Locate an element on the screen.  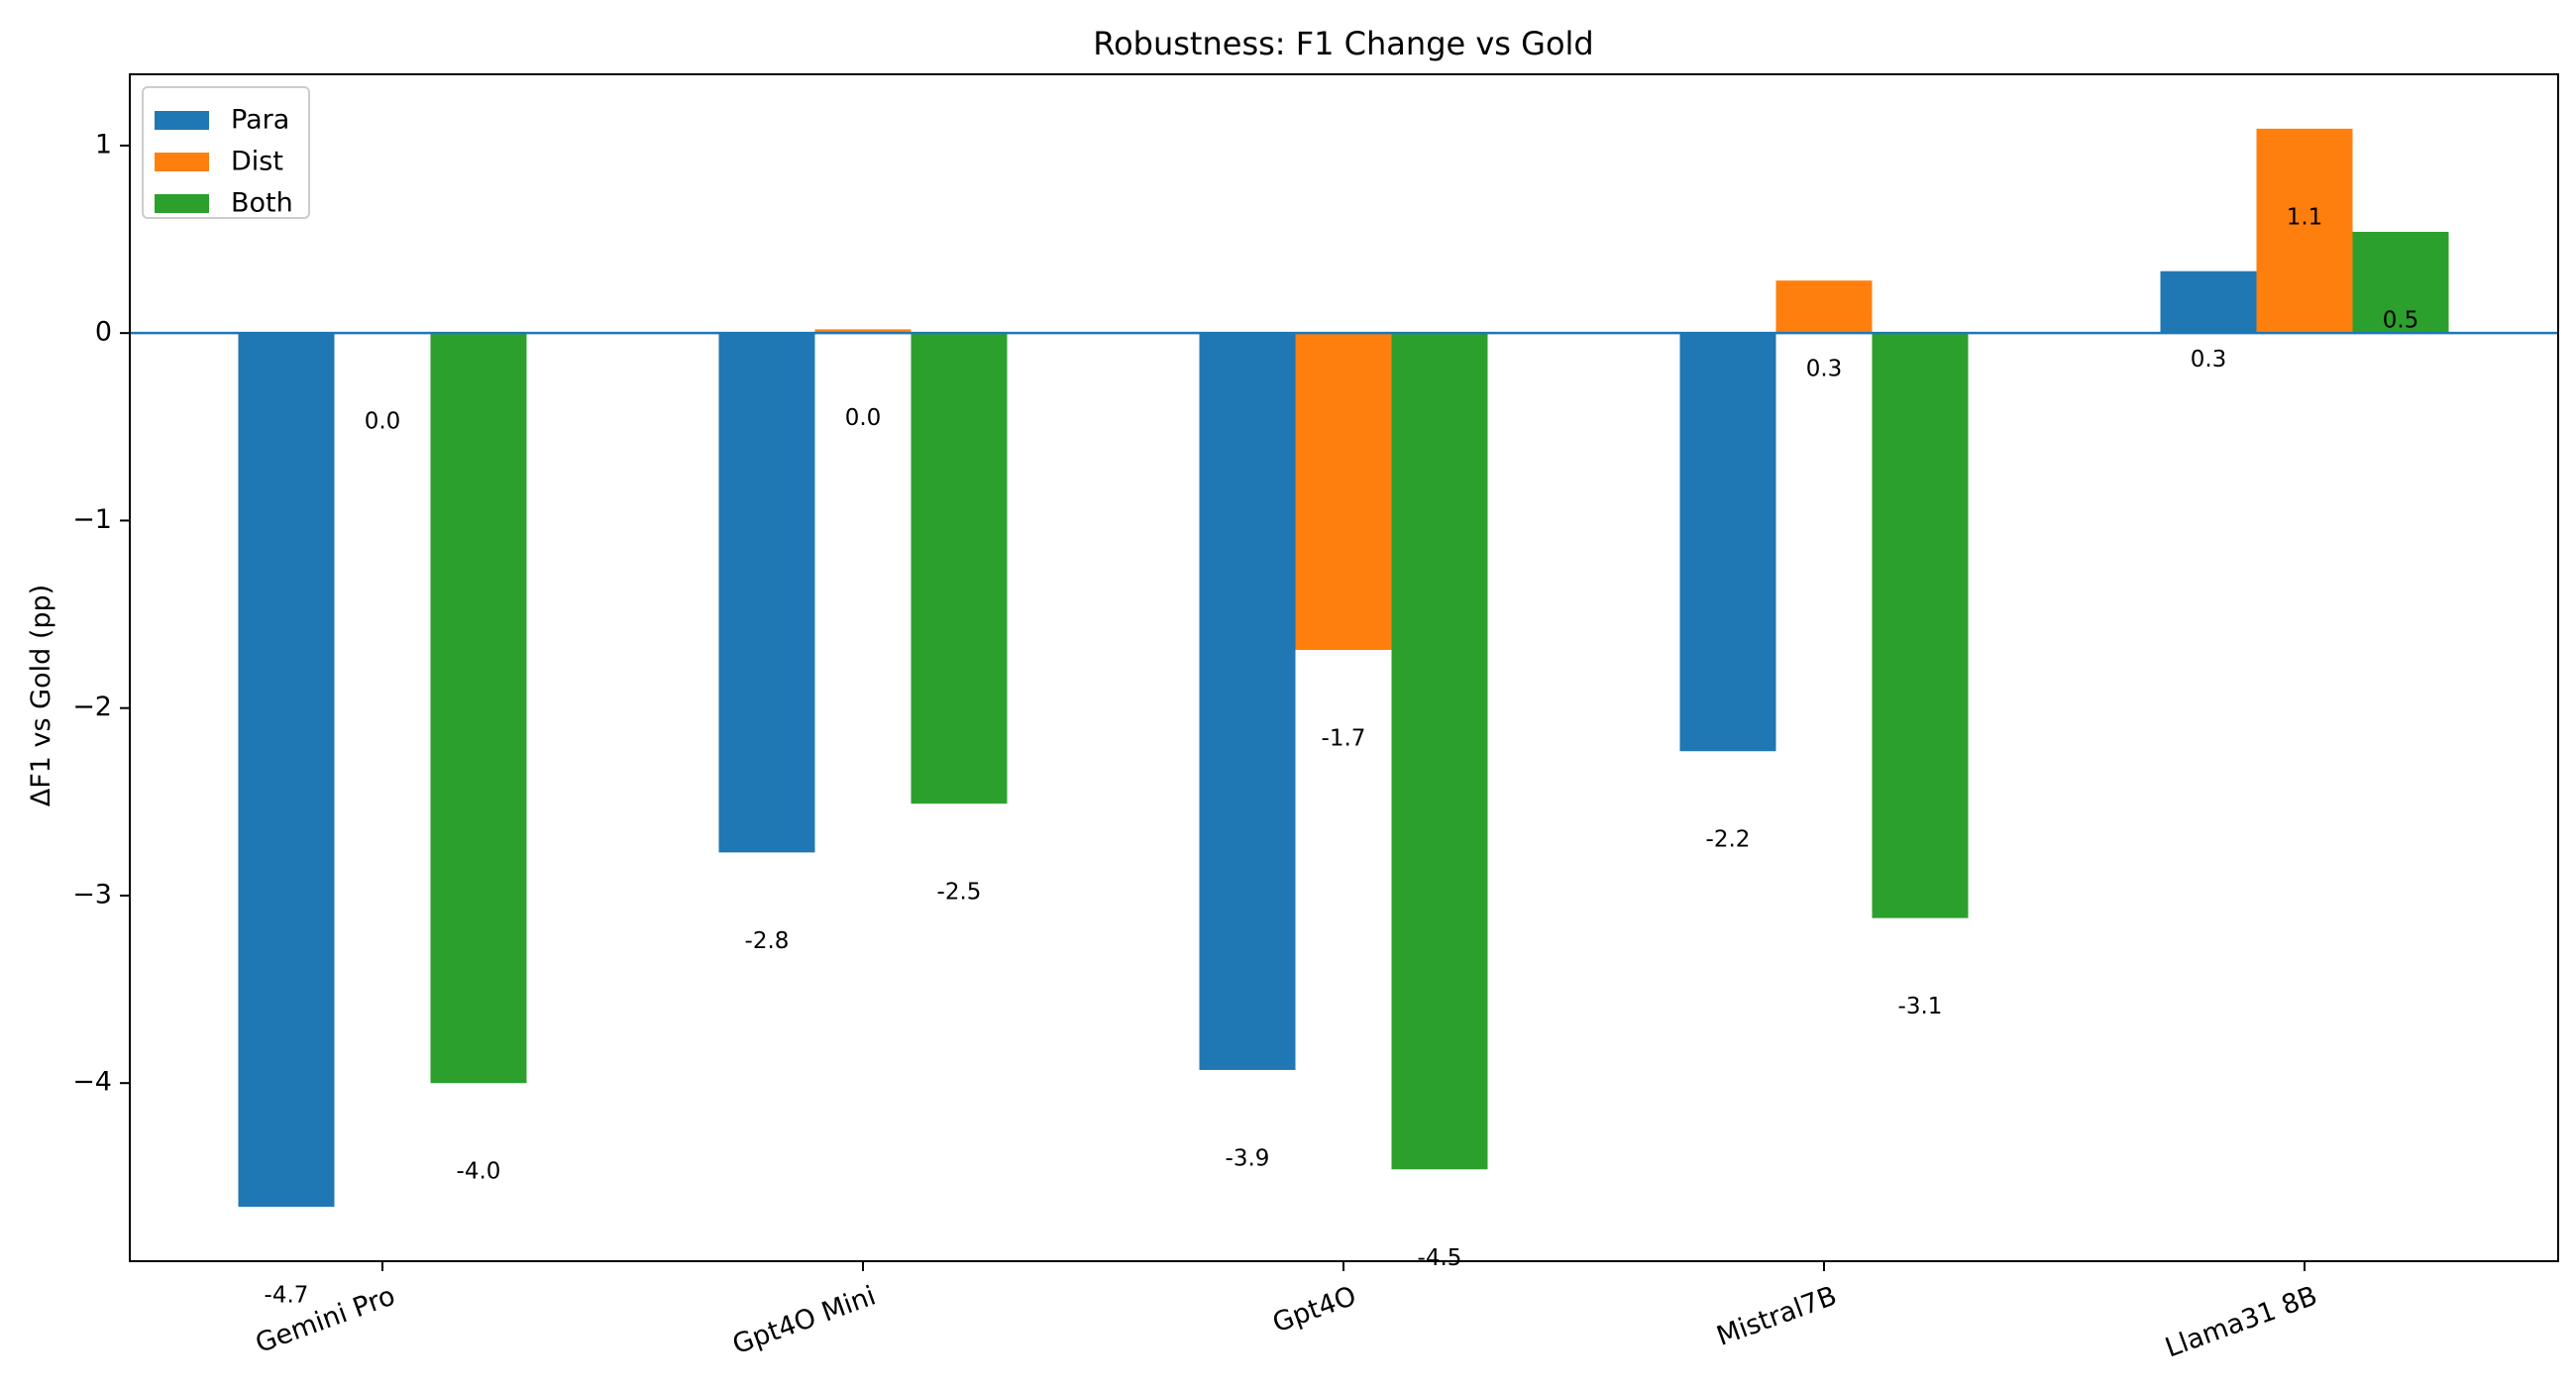
legend-label-para: Para is located at coordinates (260, 120).